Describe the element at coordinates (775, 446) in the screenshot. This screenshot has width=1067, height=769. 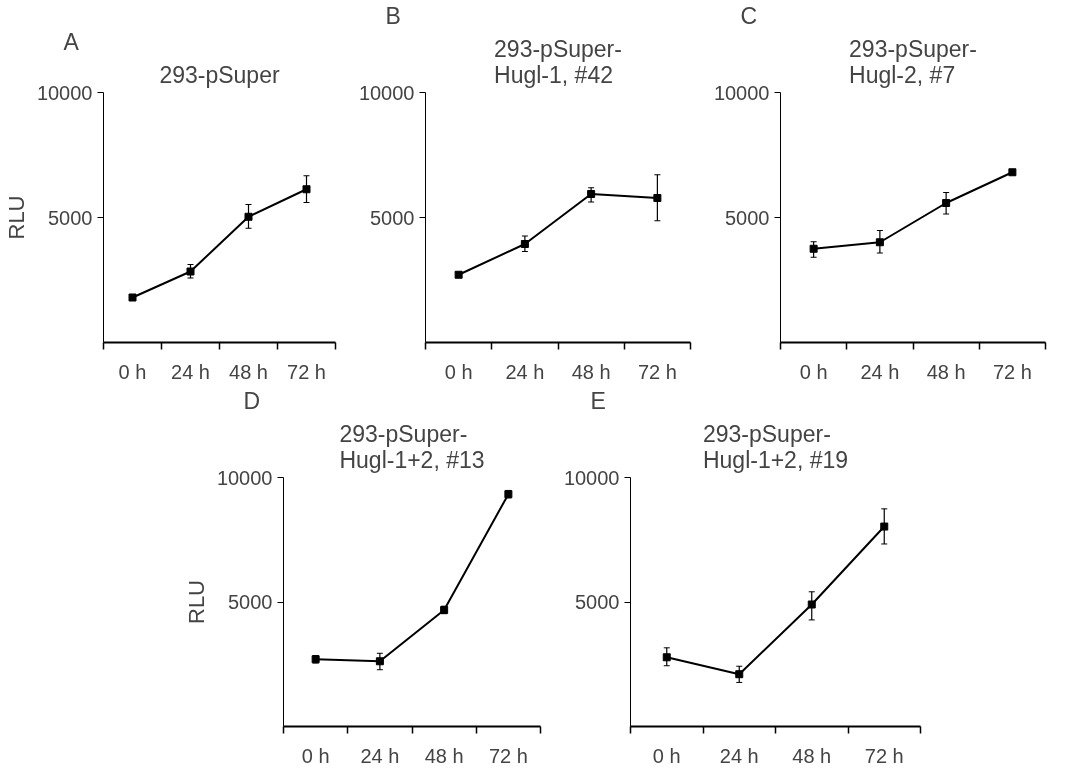
I see `chart-title: 293-pSuper- Hugl-1+2, #19` at that location.